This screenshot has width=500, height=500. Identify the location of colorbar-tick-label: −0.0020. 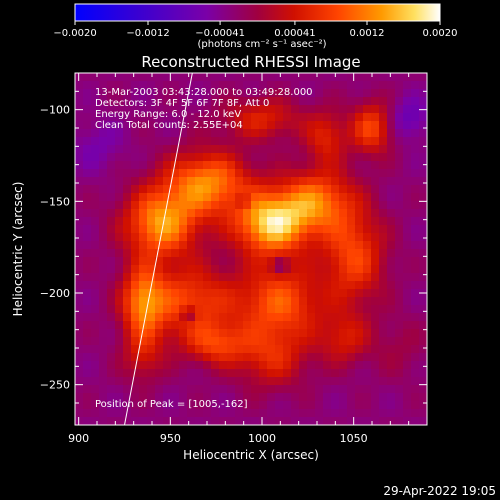
(74, 33).